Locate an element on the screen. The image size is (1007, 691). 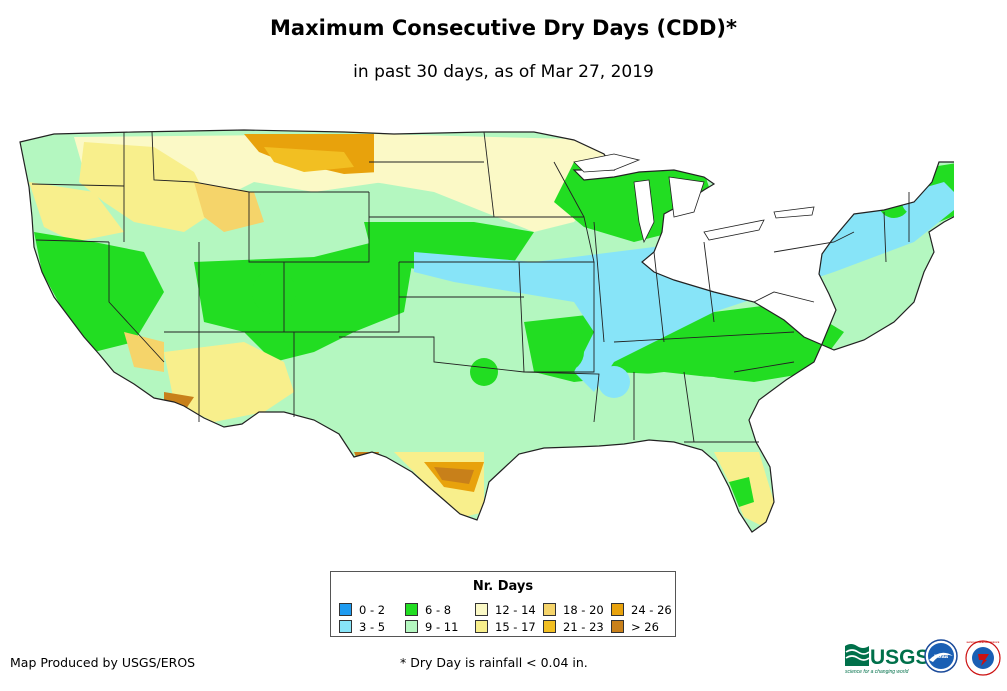
legend-label: 21 - 23 is located at coordinates (583, 626).